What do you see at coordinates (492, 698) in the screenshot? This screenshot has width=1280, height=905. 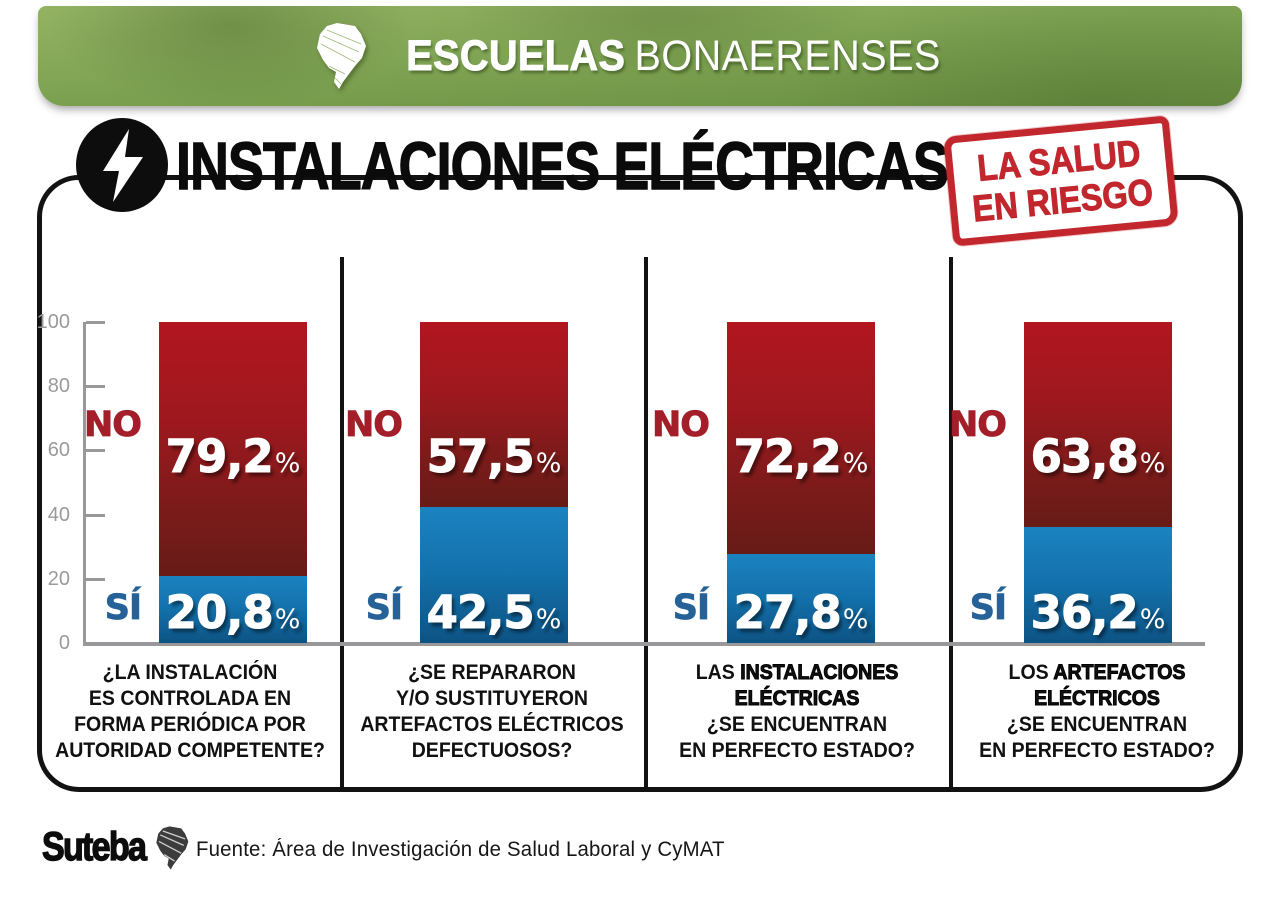 I see `question-line: Y/O SUSTITUYERON` at bounding box center [492, 698].